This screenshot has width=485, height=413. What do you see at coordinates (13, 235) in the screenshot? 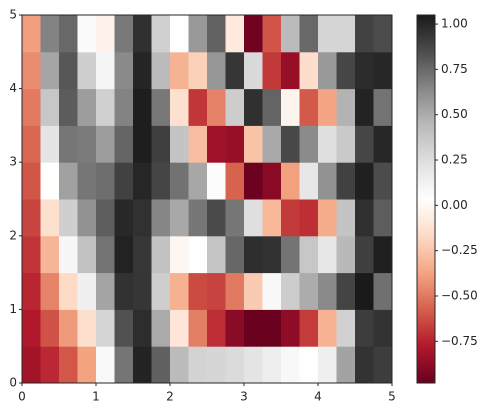
I see `y-tick-label: 2` at bounding box center [13, 235].